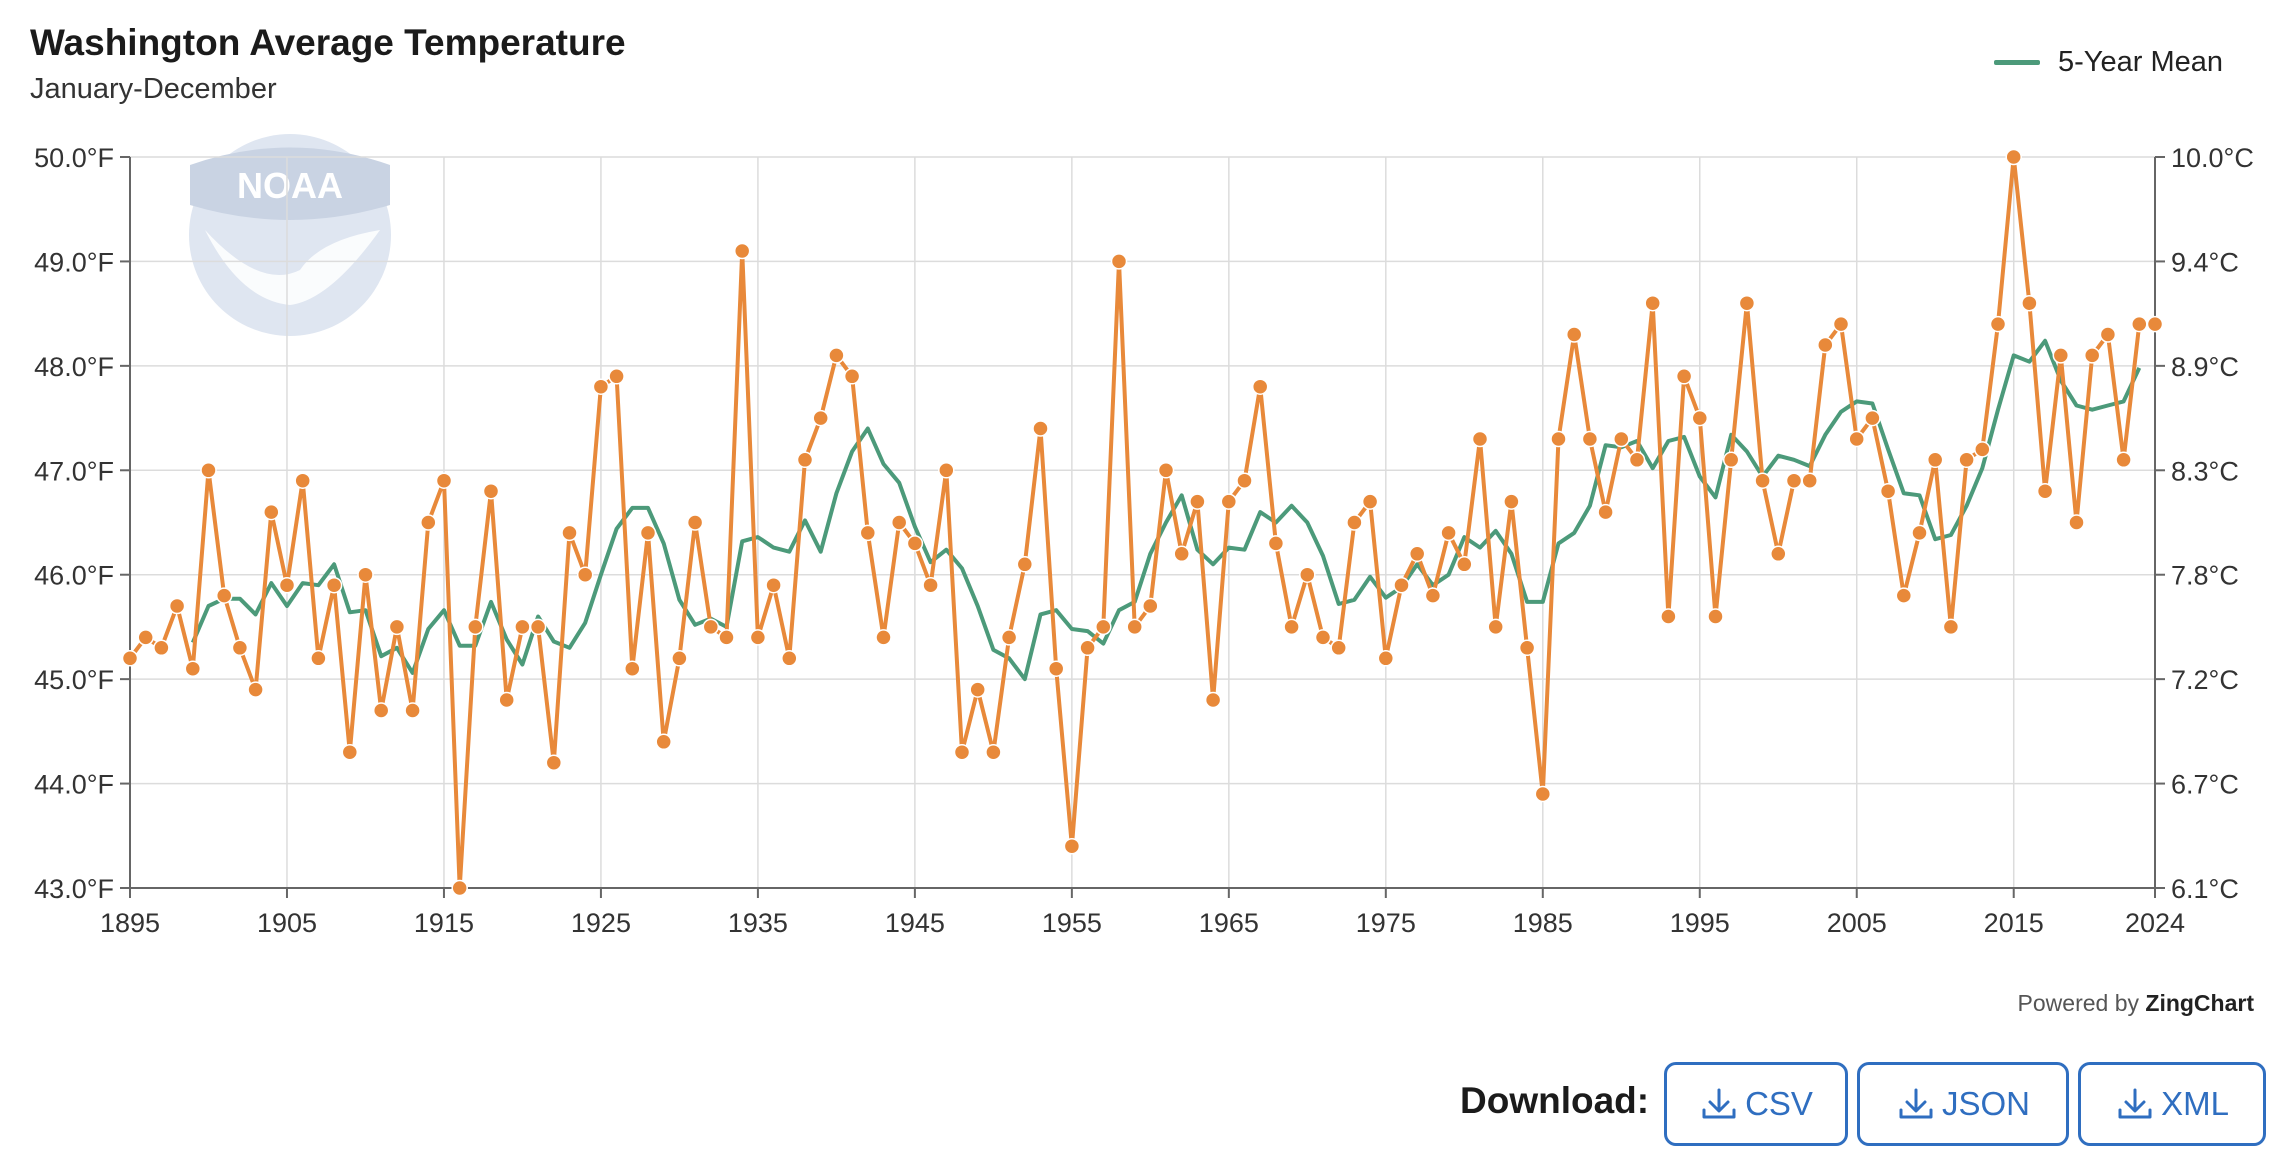 This screenshot has width=2284, height=1172. I want to click on powered-by: Powered by ZingChart, so click(2136, 1003).